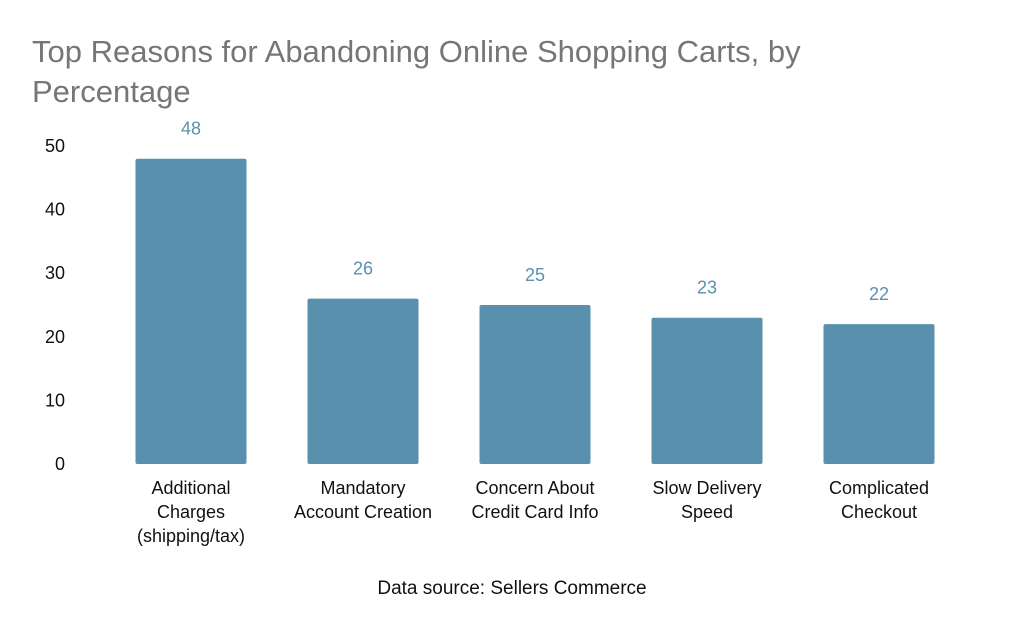 Image resolution: width=1024 pixels, height=633 pixels. What do you see at coordinates (191, 129) in the screenshot?
I see `bar-value-label: 48` at bounding box center [191, 129].